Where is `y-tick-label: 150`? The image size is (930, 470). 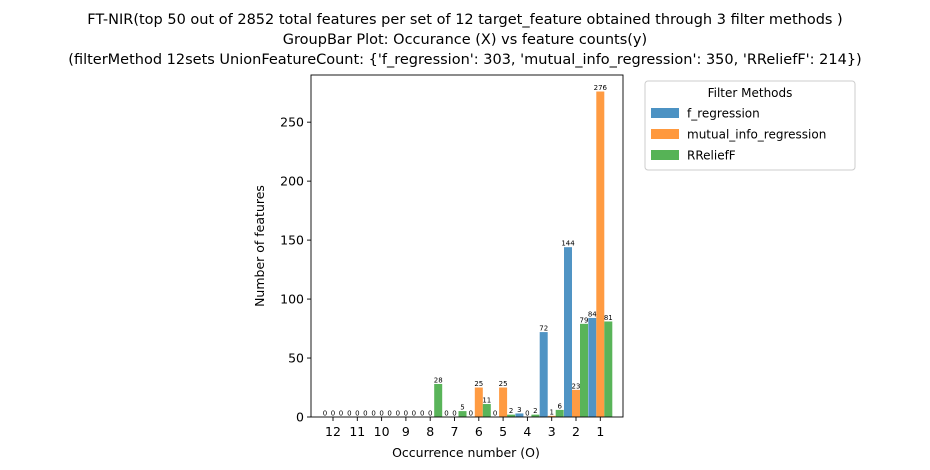 y-tick-label: 150 is located at coordinates (292, 240).